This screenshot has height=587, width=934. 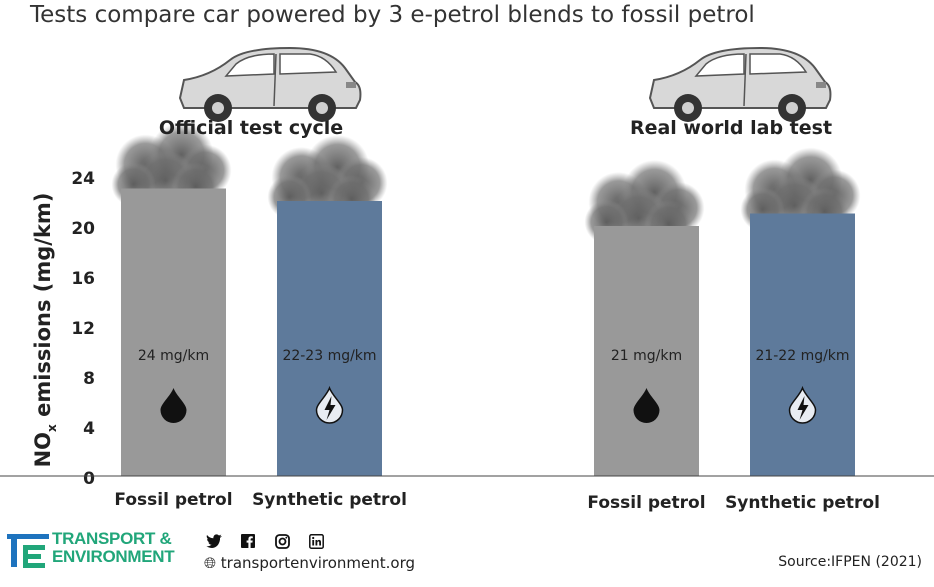 I want to click on bar-value-label: 21-22 mg/km, so click(x=802, y=356).